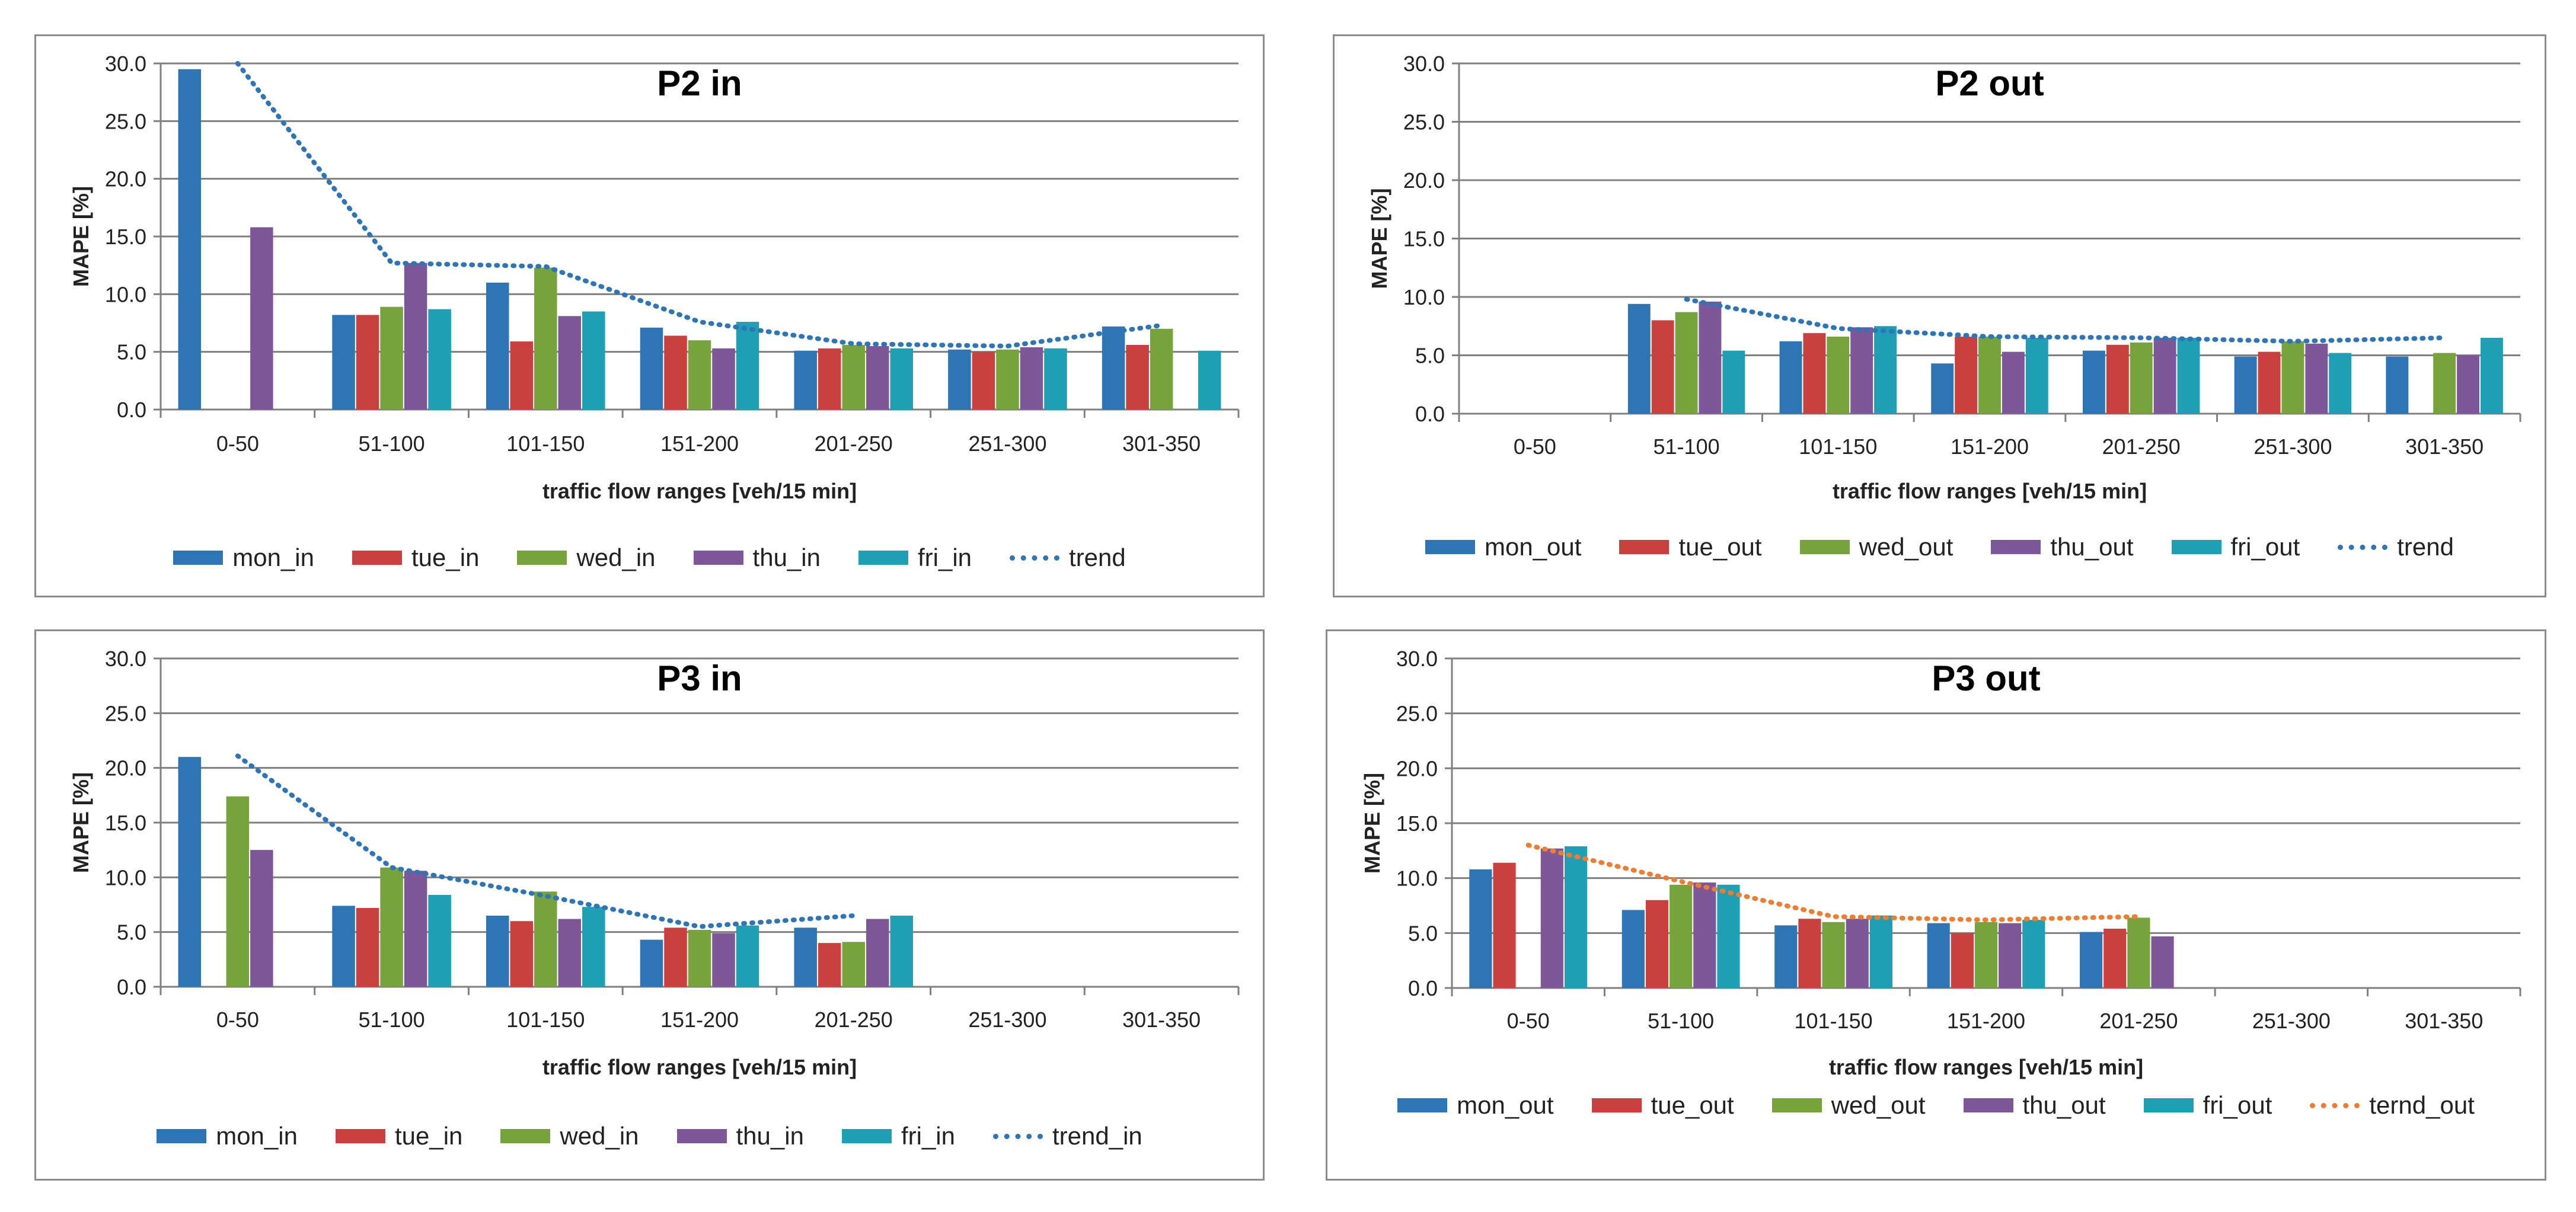  What do you see at coordinates (1007, 443) in the screenshot?
I see `x-tick-label: 251-300` at bounding box center [1007, 443].